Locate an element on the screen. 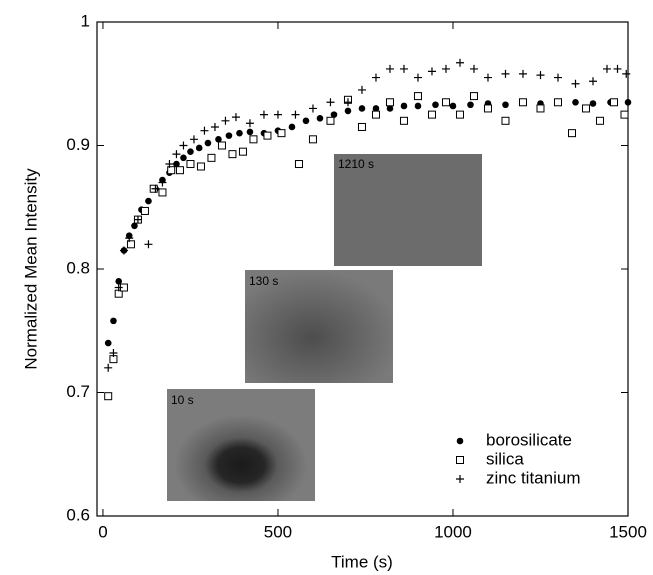  y-tick-label: 1 is located at coordinates (85, 20).